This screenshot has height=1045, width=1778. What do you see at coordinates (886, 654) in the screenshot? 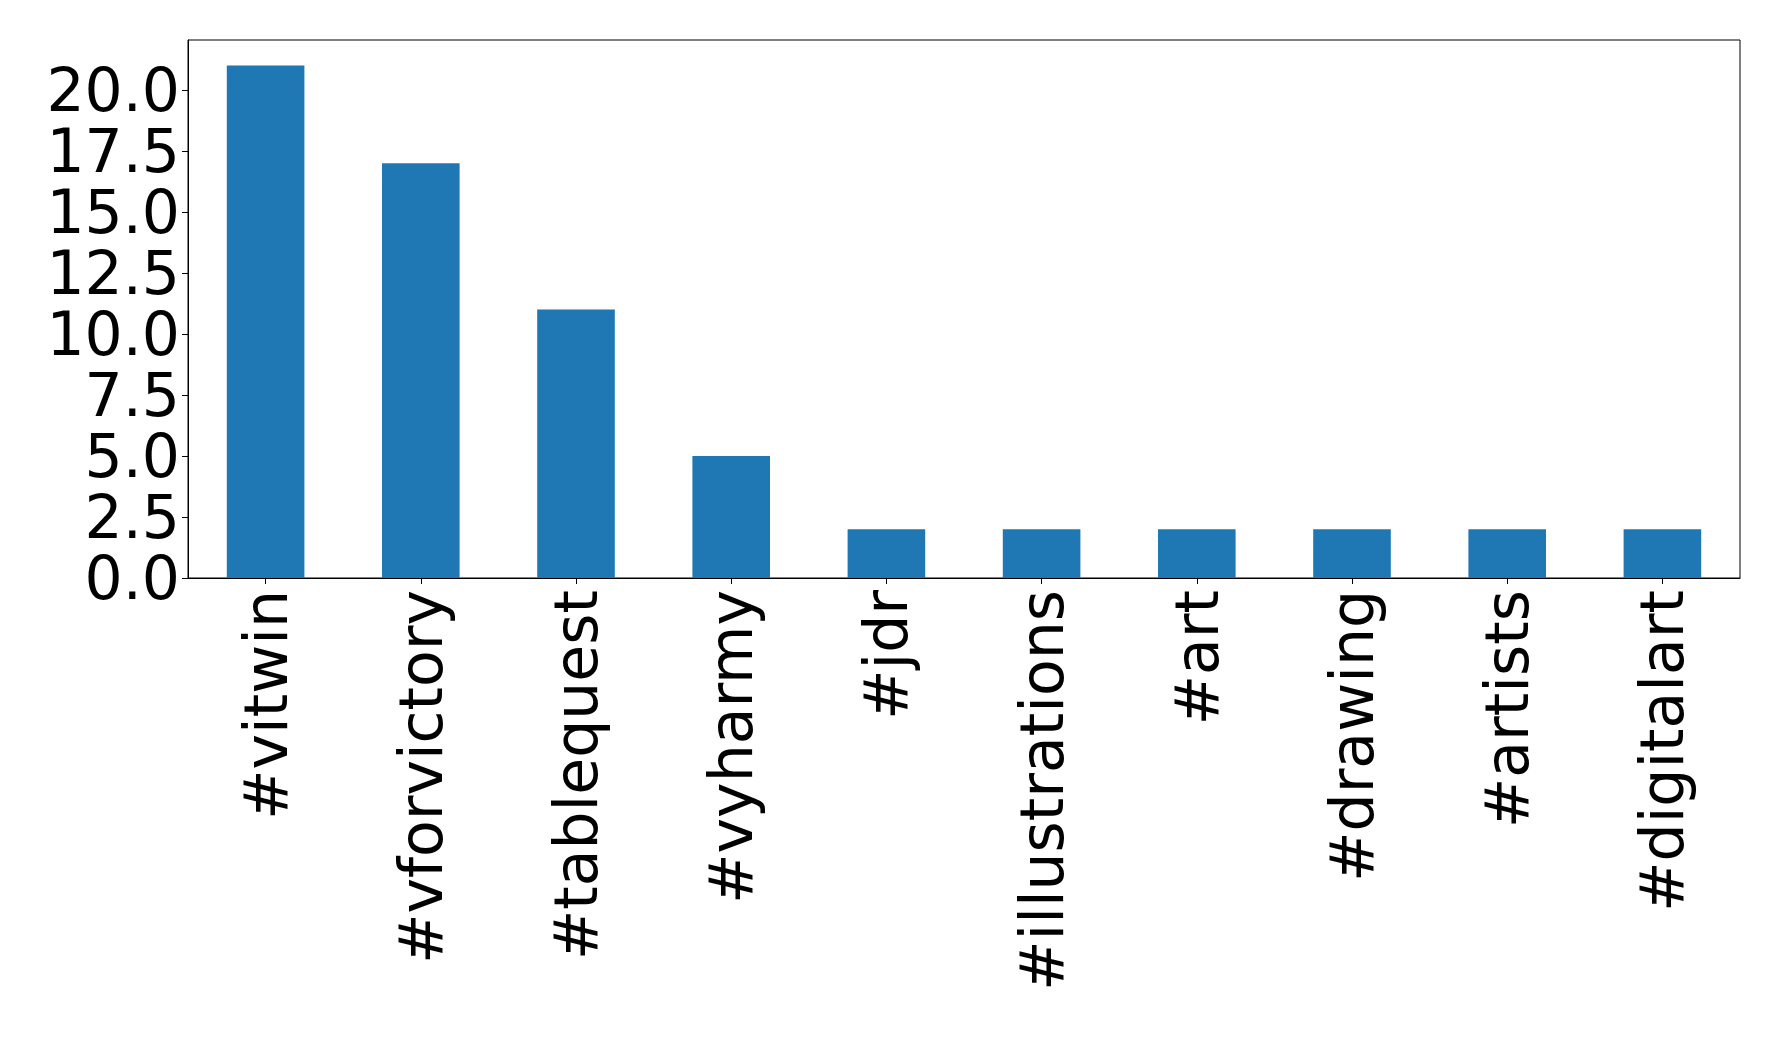
I see `x-tick-label: #jdr` at bounding box center [886, 654].